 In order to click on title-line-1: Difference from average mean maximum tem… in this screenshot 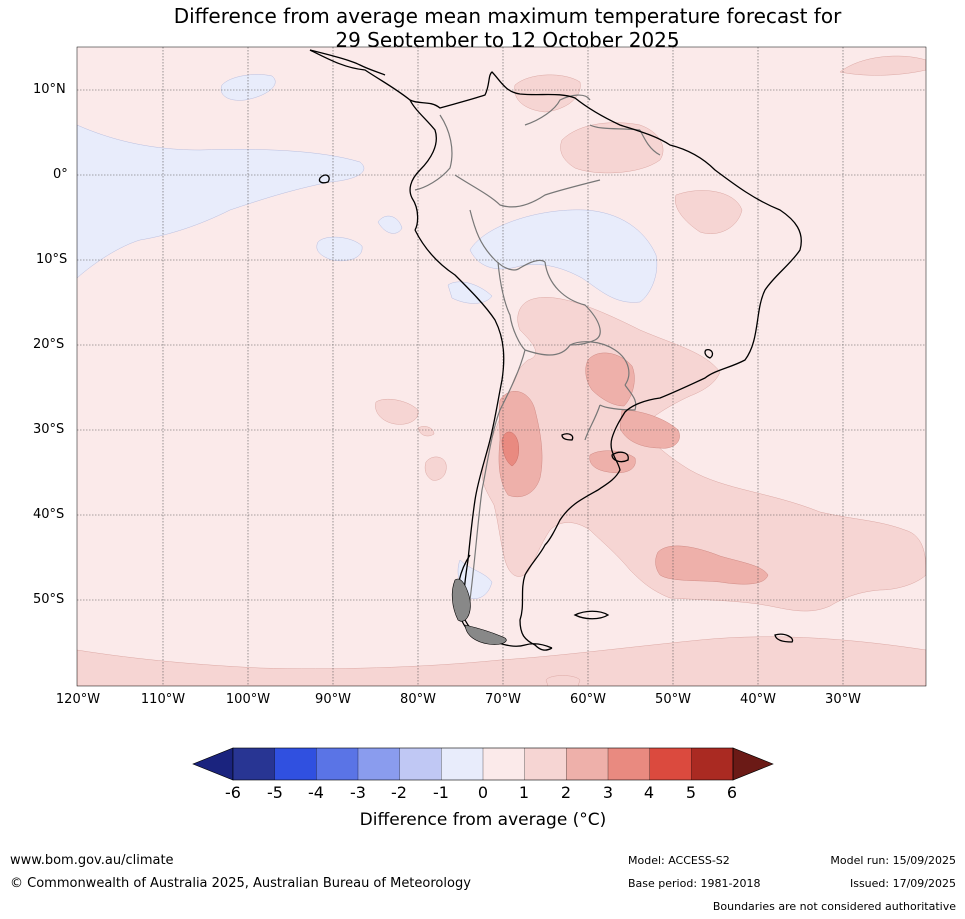, I will do `click(507, 16)`.